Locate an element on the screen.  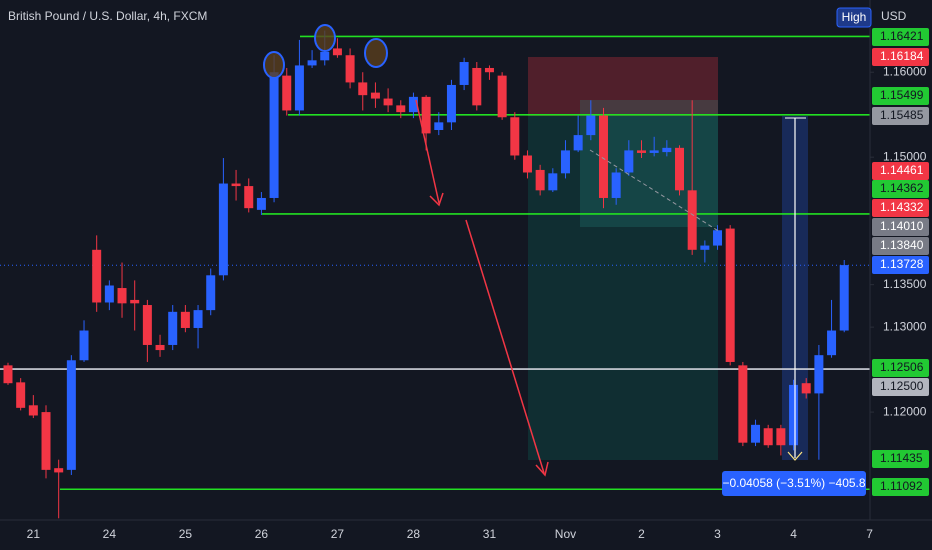
price-tag-label: 1.15499 is located at coordinates (902, 95).